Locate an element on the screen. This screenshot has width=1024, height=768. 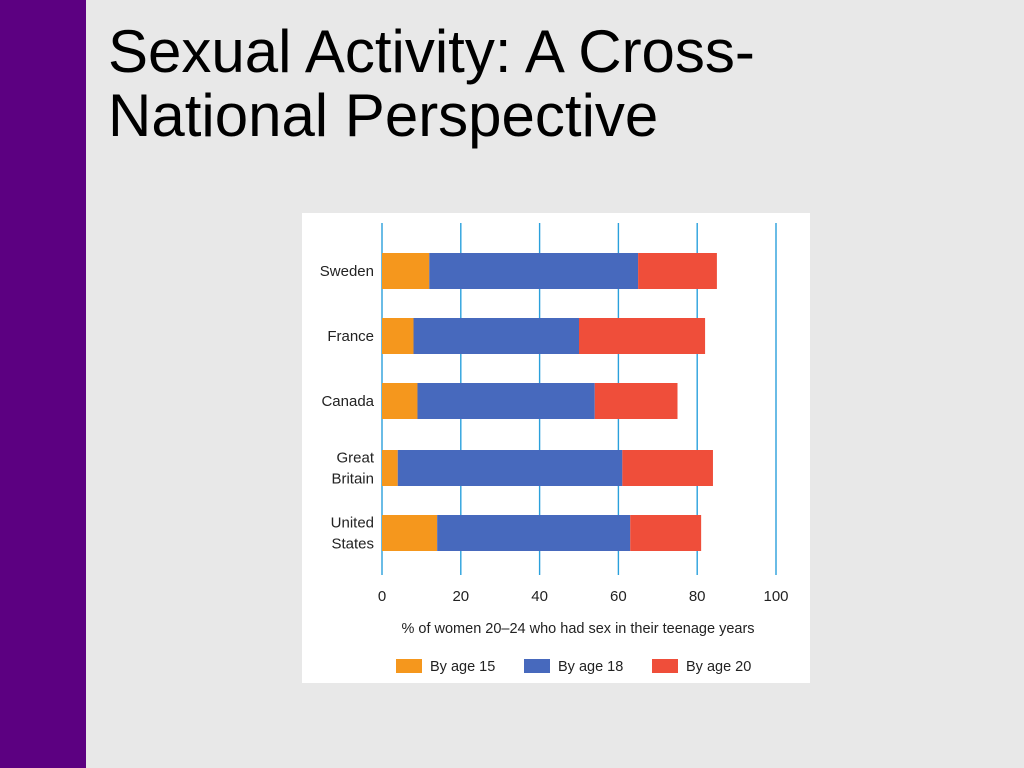
x-tick-label: 40 is located at coordinates (539, 596).